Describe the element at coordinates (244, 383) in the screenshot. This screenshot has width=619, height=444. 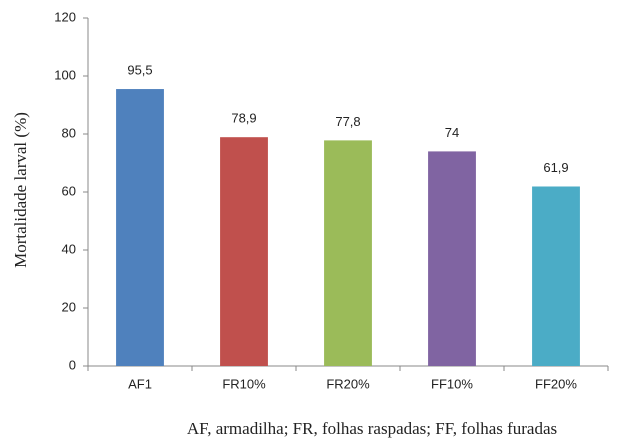
I see `x-tick-label: FR10%` at that location.